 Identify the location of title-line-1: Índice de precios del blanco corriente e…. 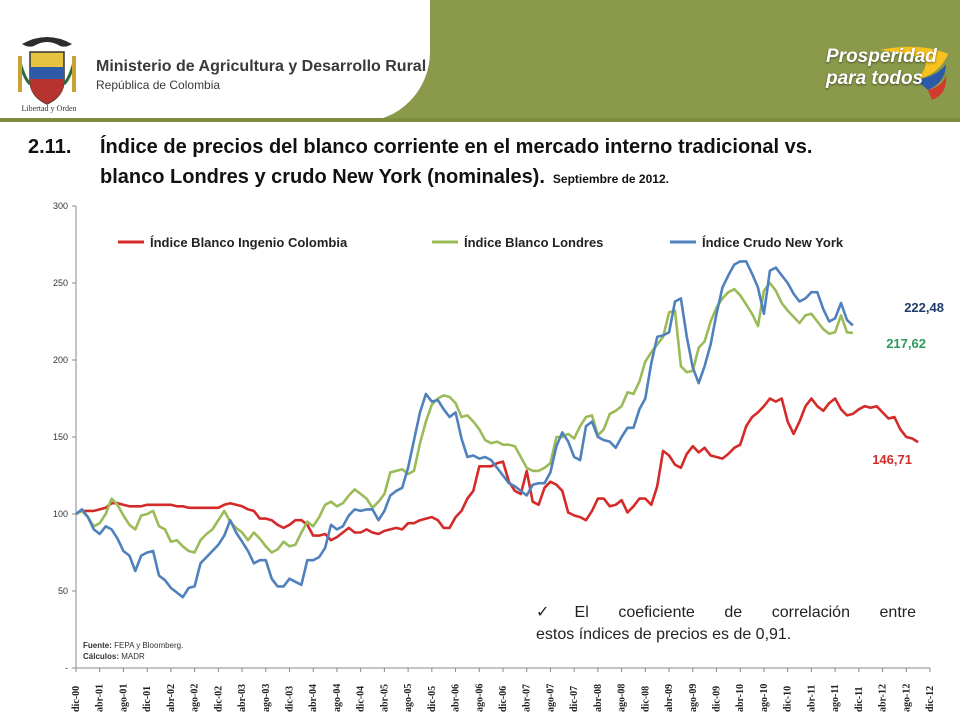
(456, 147).